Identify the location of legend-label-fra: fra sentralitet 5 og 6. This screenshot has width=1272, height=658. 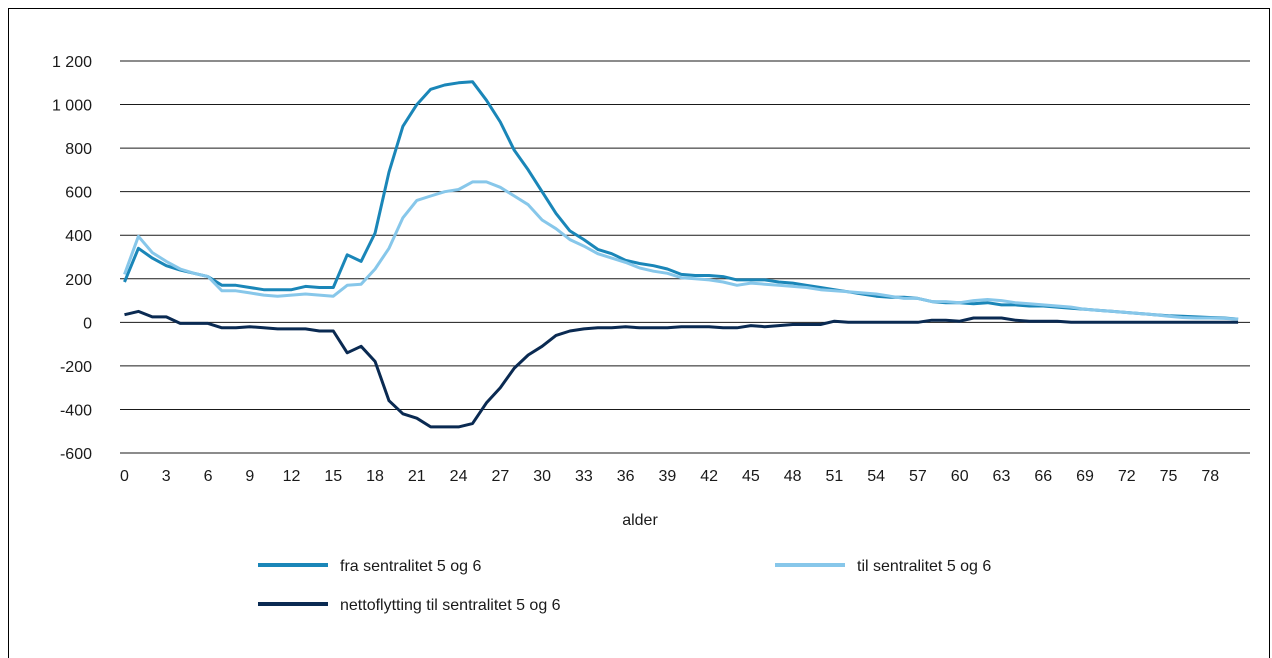
(411, 566).